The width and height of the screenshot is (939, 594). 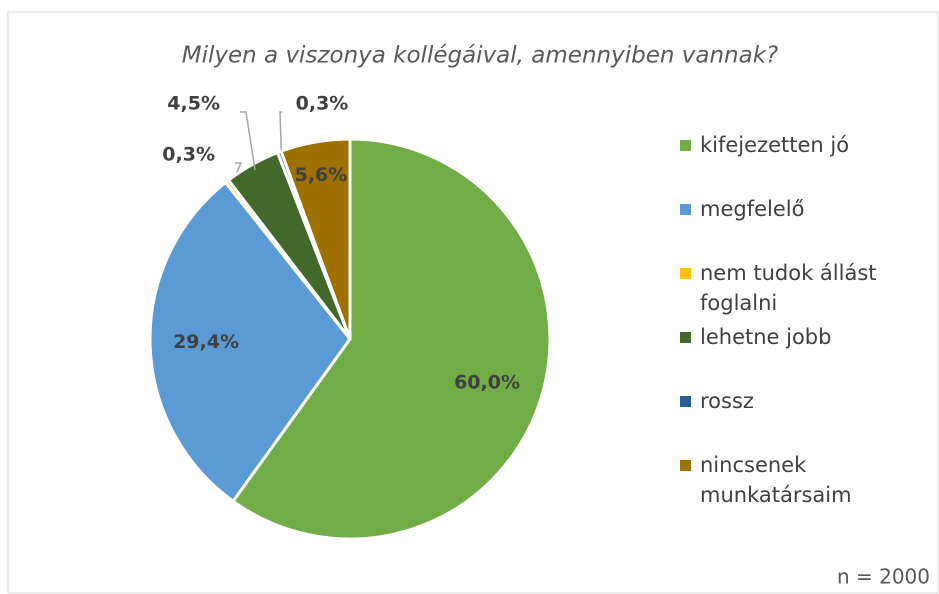 What do you see at coordinates (752, 209) in the screenshot?
I see `legend-label: megfelelő` at bounding box center [752, 209].